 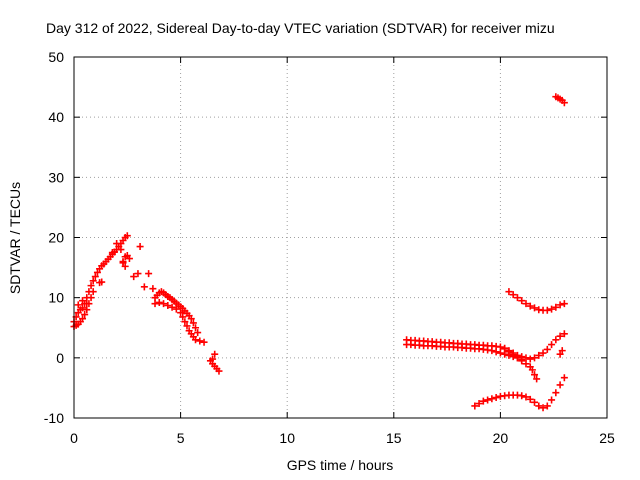 I want to click on y-tick-label-4: 30, so click(x=56, y=177).